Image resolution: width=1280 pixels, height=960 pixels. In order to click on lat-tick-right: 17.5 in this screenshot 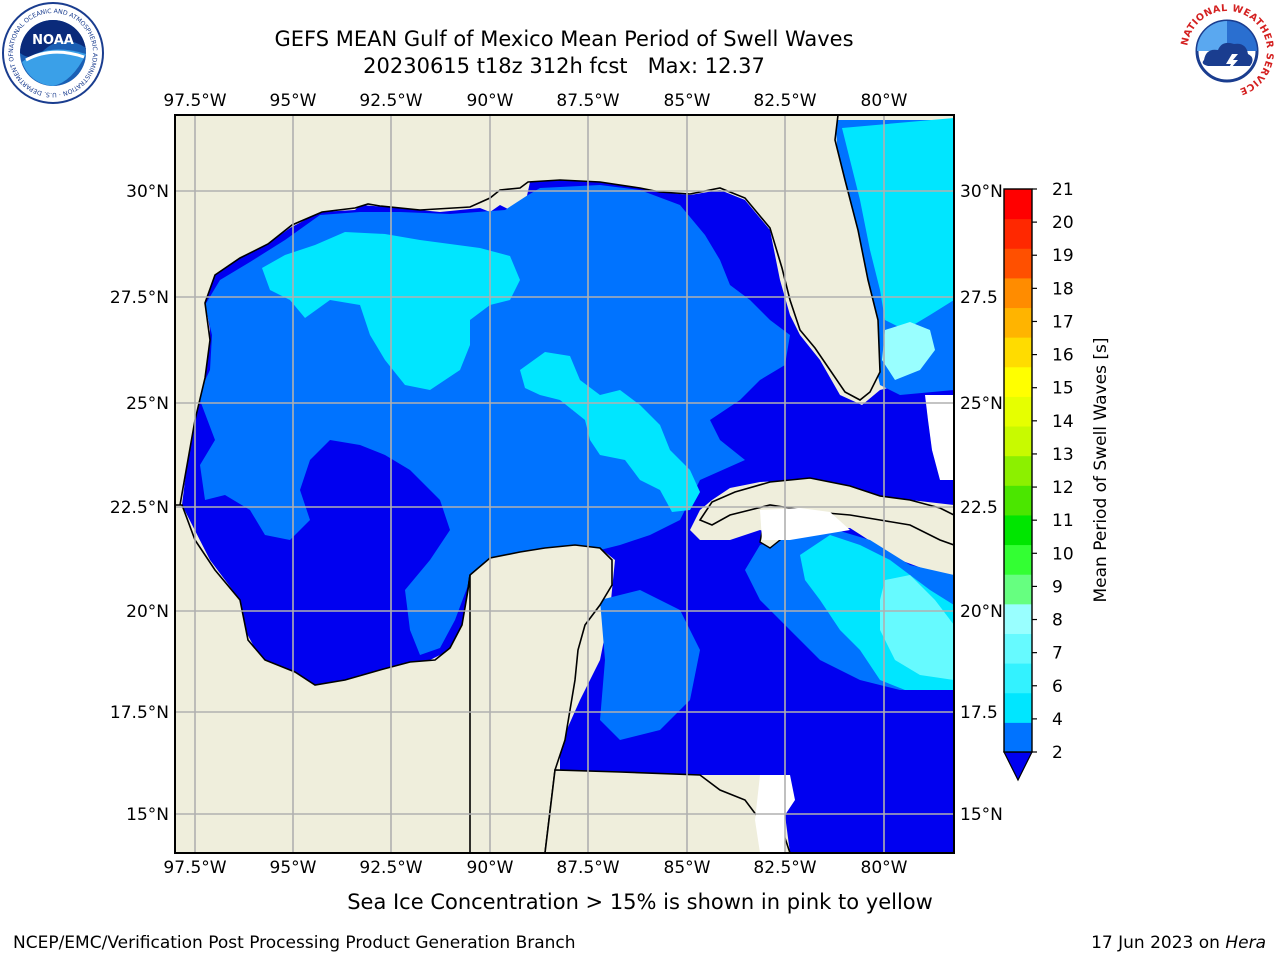, I will do `click(979, 713)`.